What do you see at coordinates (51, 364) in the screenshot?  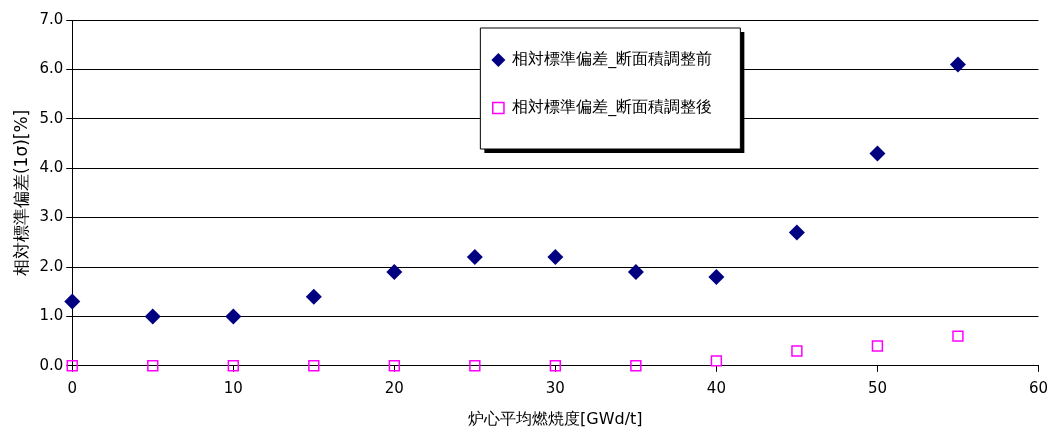 I see `y-tick-label: 0.0` at bounding box center [51, 364].